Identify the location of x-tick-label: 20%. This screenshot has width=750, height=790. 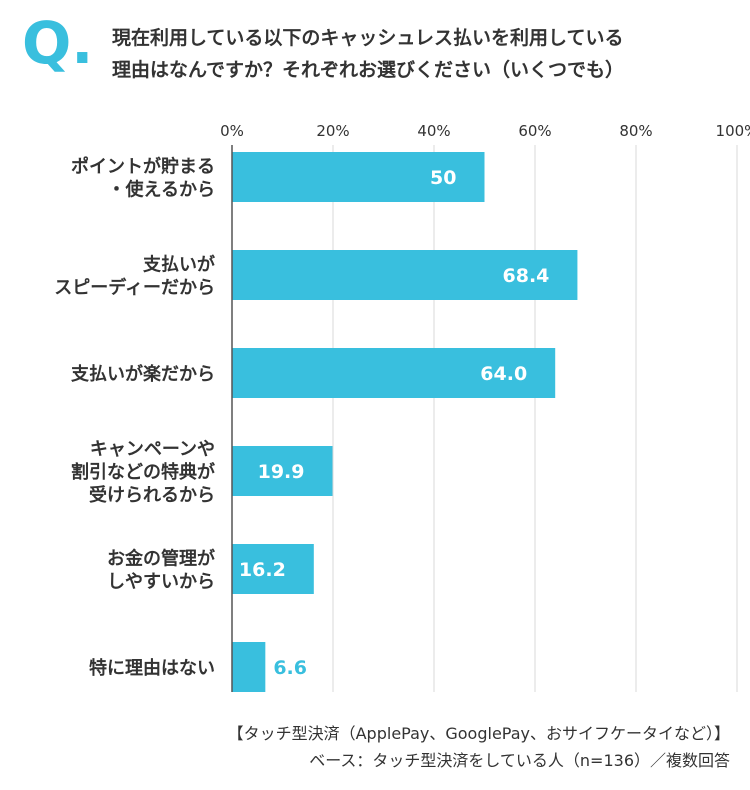
(332, 131).